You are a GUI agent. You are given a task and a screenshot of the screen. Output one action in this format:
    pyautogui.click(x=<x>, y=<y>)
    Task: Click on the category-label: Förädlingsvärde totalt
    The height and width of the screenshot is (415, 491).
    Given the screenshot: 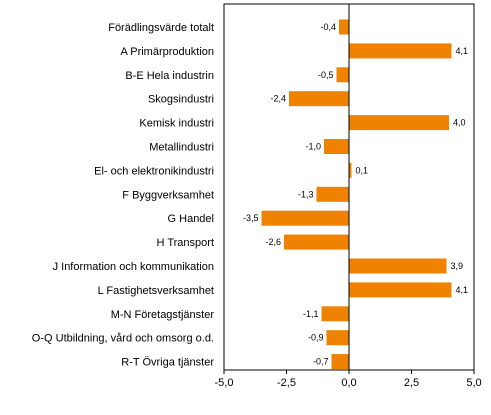 What is the action you would take?
    pyautogui.click(x=161, y=28)
    